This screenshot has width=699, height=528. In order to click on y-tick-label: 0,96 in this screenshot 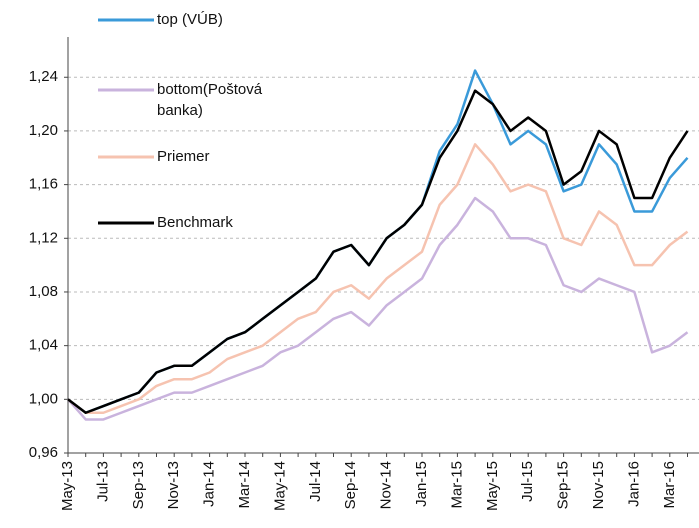, I will do `click(43, 452)`.